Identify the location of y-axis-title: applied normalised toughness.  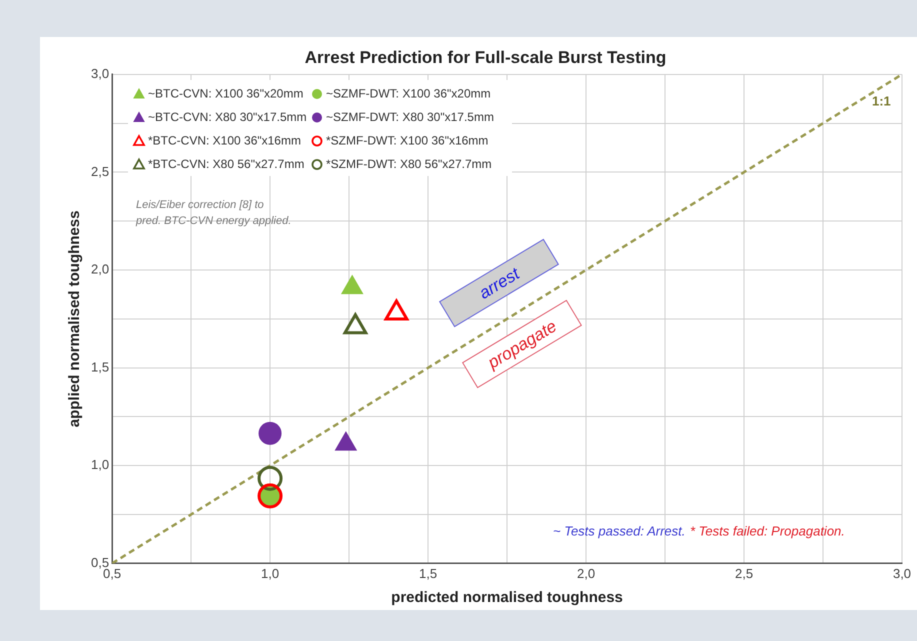
(75, 319).